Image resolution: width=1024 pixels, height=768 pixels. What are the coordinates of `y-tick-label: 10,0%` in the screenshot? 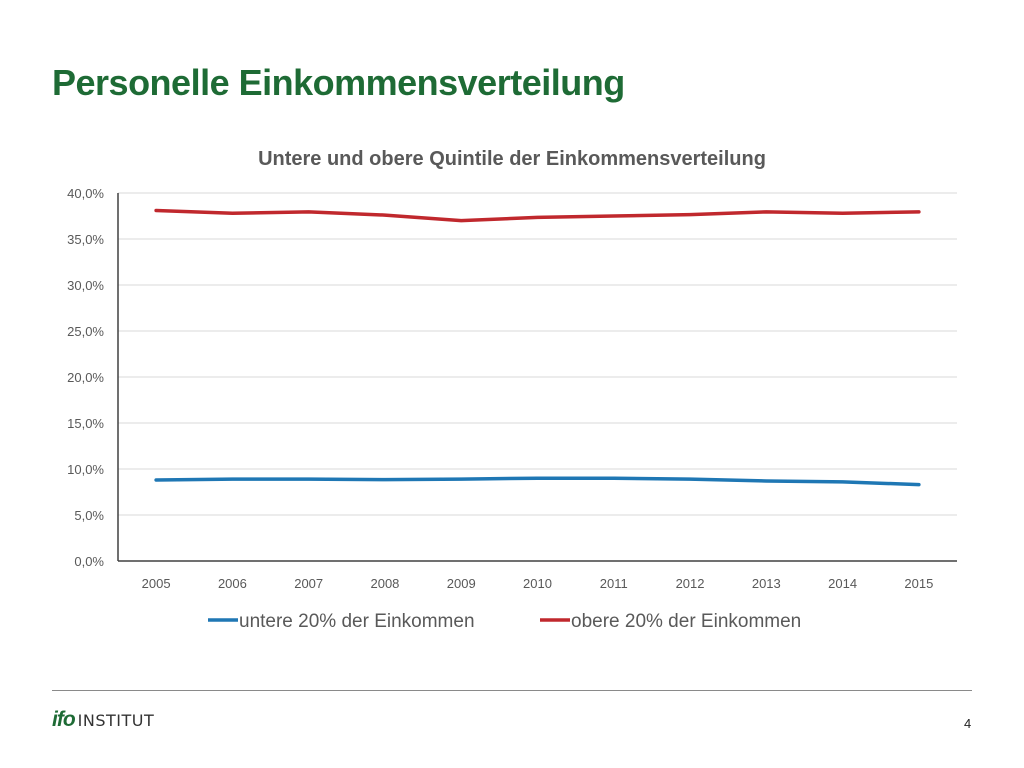 It's located at (85, 469).